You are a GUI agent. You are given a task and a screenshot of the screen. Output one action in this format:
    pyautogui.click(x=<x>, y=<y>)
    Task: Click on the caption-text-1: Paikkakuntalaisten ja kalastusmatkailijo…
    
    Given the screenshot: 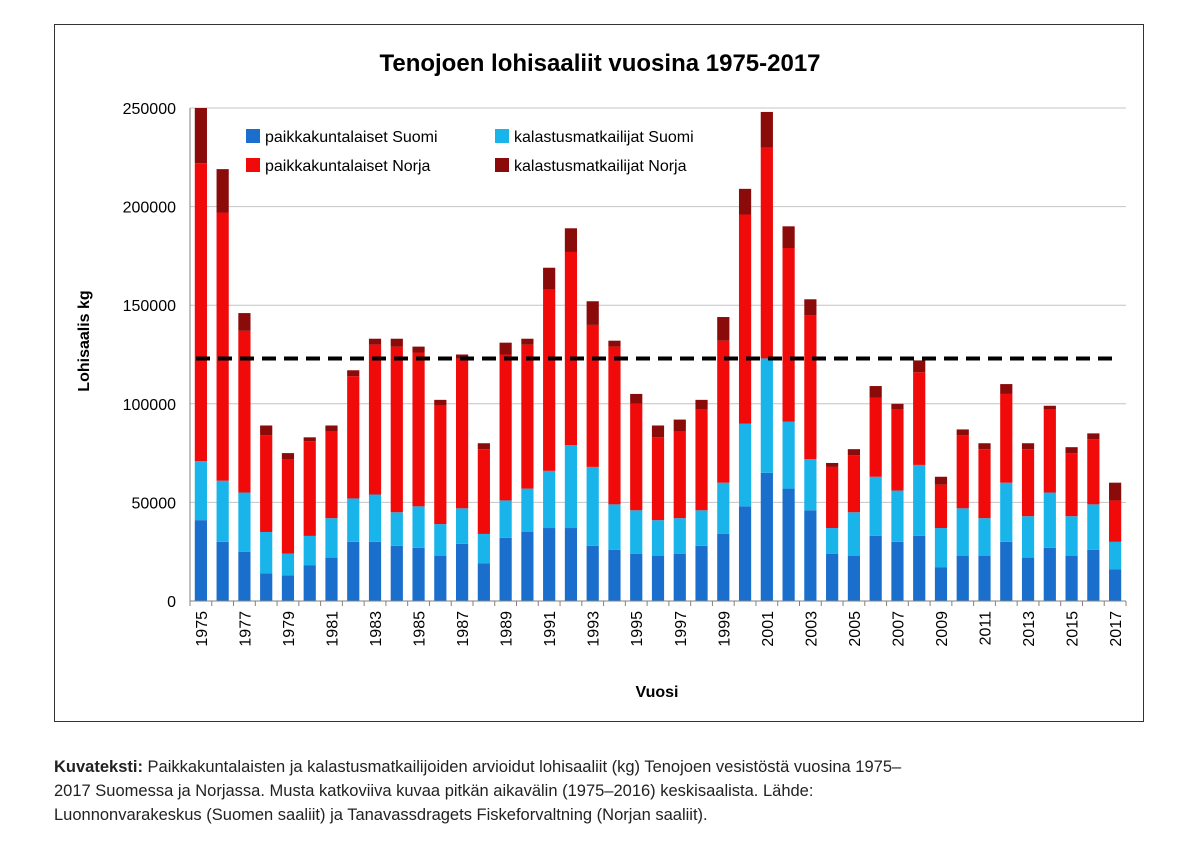 What is the action you would take?
    pyautogui.click(x=524, y=767)
    